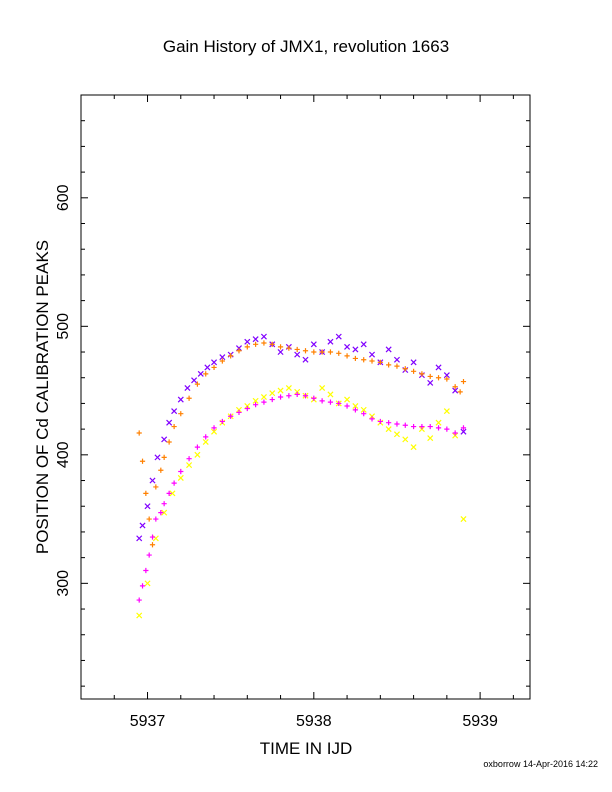  Describe the element at coordinates (63, 197) in the screenshot. I see `y-tick-label: 600` at that location.